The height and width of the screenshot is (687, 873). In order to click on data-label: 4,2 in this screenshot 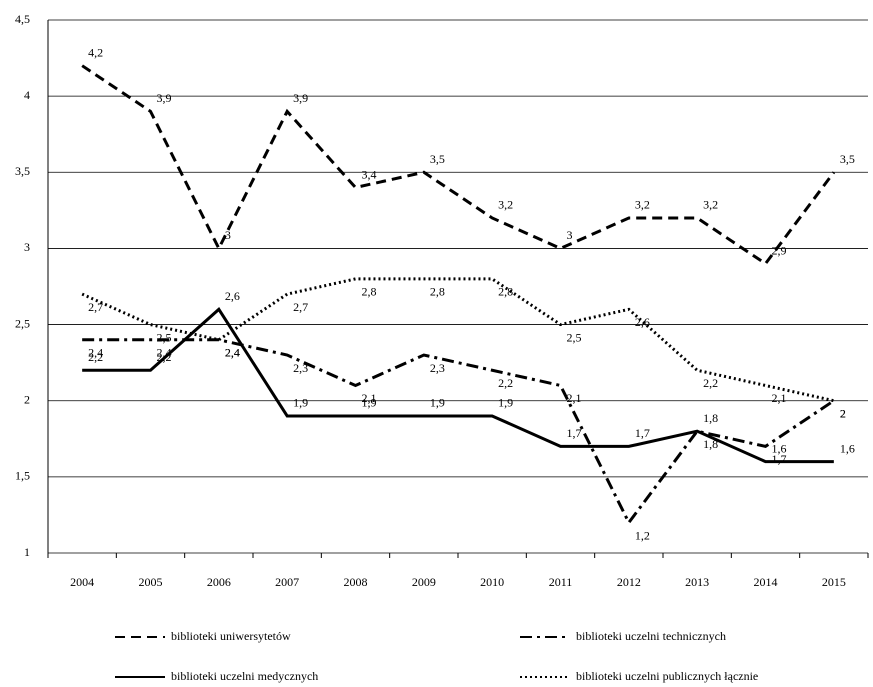, I will do `click(95, 52)`.